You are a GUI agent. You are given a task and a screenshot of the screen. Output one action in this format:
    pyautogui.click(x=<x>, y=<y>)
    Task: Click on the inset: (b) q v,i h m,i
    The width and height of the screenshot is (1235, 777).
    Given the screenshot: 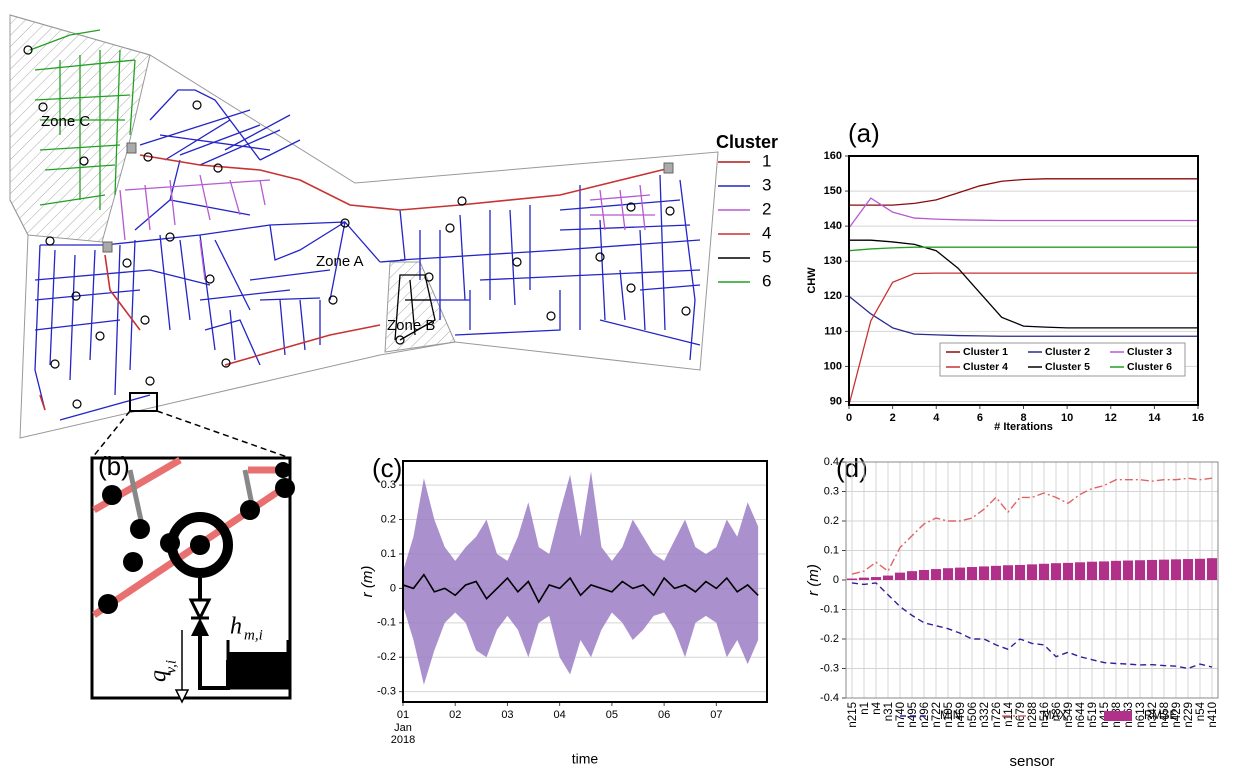 What is the action you would take?
    pyautogui.click(x=192, y=576)
    